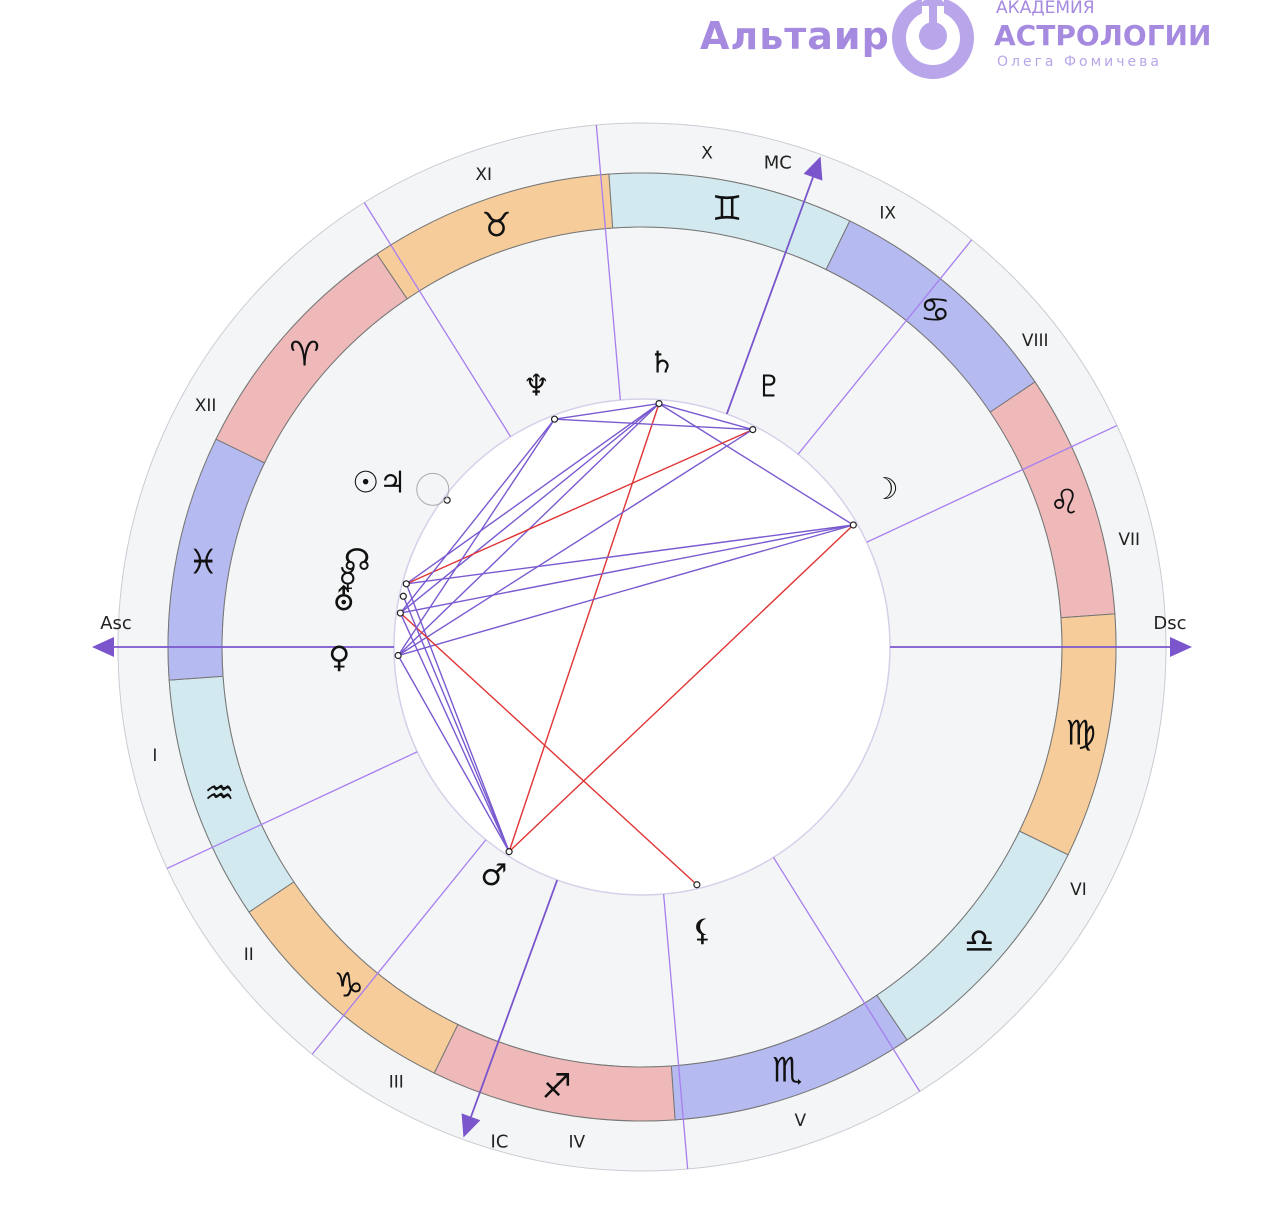 The image size is (1284, 1207). What do you see at coordinates (1045, 9) in the screenshot?
I see `logo-line1: АКАДЕМИЯ` at bounding box center [1045, 9].